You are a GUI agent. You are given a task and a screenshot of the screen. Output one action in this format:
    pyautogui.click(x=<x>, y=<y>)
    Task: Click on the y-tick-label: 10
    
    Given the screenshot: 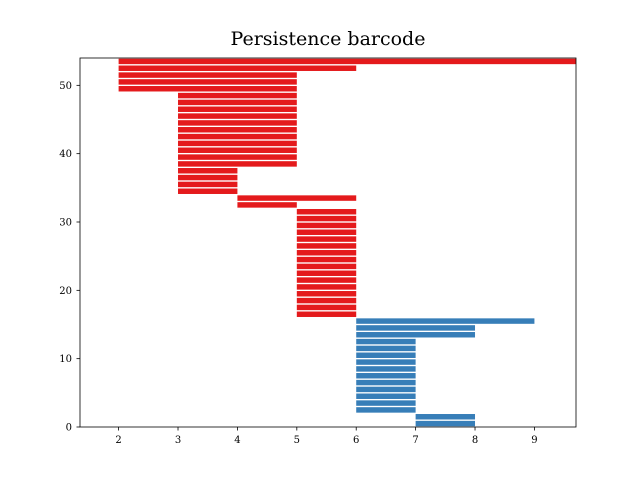 What is the action you would take?
    pyautogui.click(x=65, y=359)
    